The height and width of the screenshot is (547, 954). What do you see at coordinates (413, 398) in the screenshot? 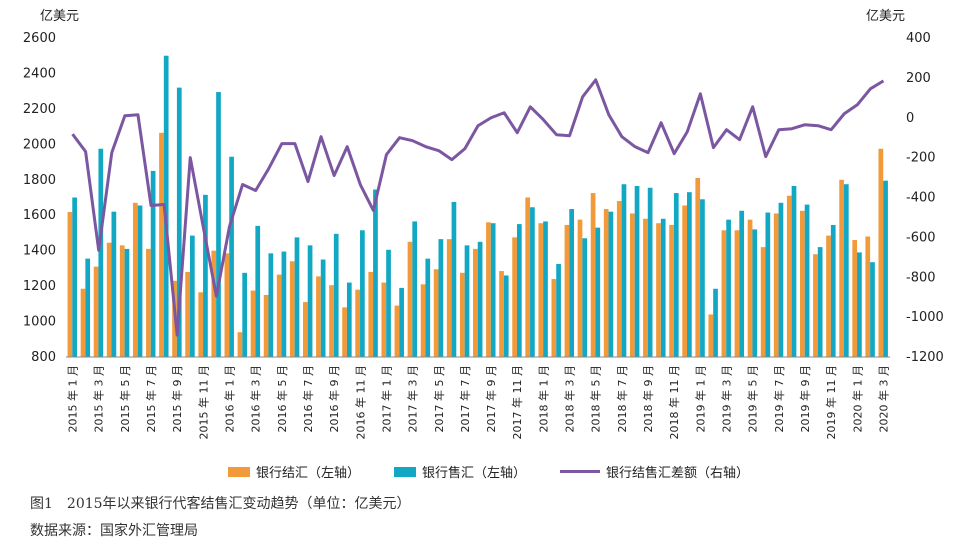
I see `x-tick-13: 2017 年 3 月` at bounding box center [413, 398].